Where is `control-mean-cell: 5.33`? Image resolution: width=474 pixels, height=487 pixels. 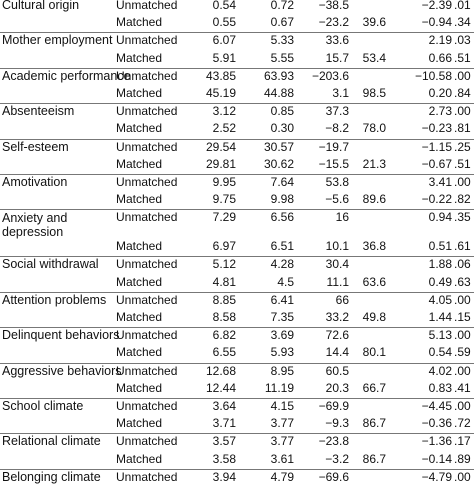
control-mean-cell: 5.33 is located at coordinates (265, 41).